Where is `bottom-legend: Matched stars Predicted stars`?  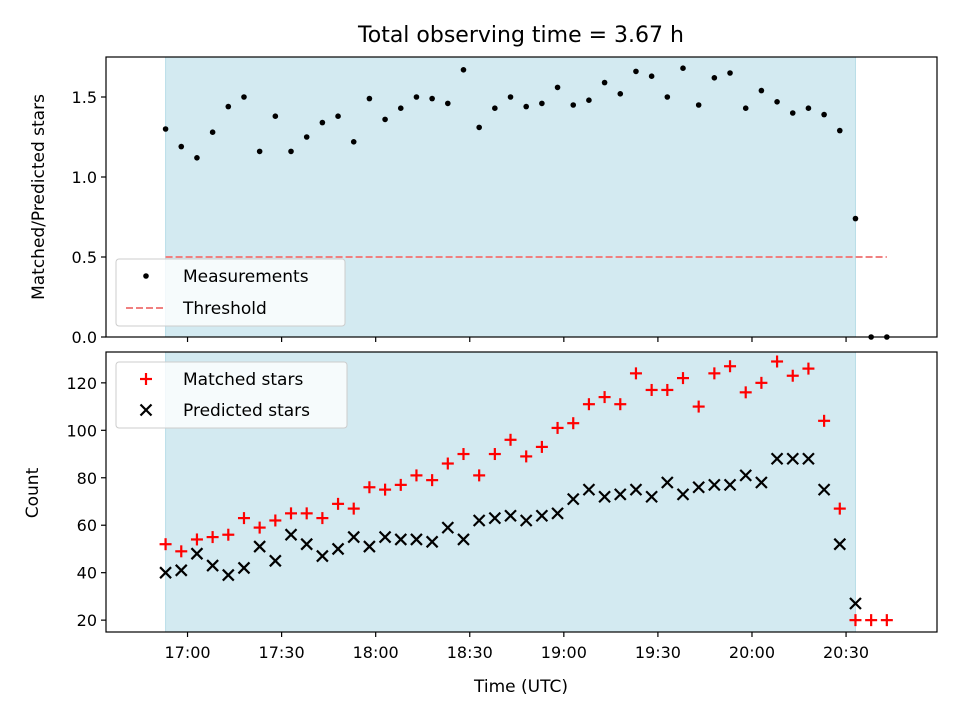 bottom-legend: Matched stars Predicted stars is located at coordinates (231, 395).